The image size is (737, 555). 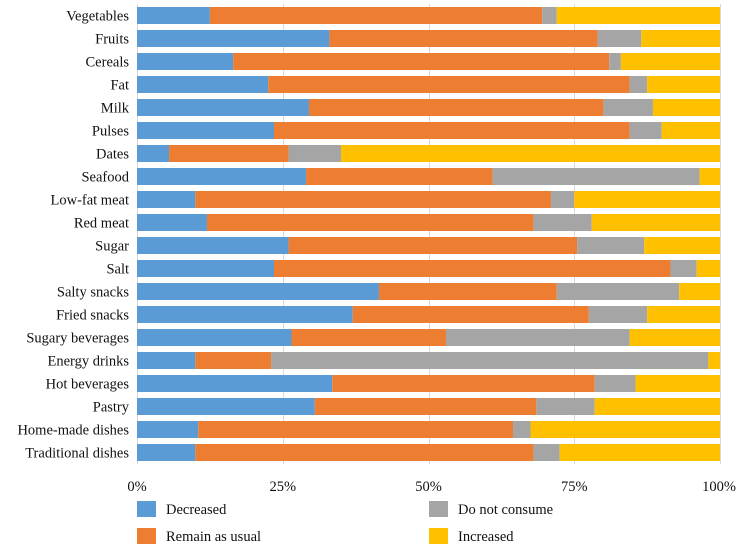 What do you see at coordinates (428, 487) in the screenshot?
I see `x-tick-label: 50%` at bounding box center [428, 487].